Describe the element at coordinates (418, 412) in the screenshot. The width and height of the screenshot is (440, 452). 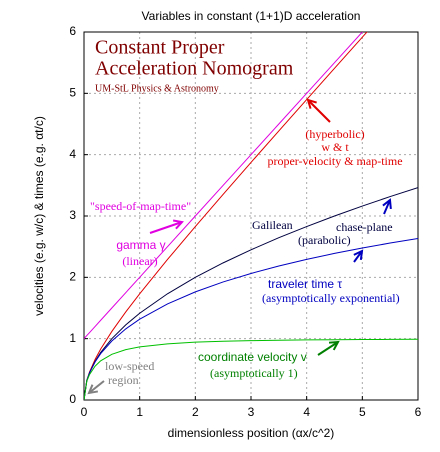
I see `x-tick-label: 6` at that location.